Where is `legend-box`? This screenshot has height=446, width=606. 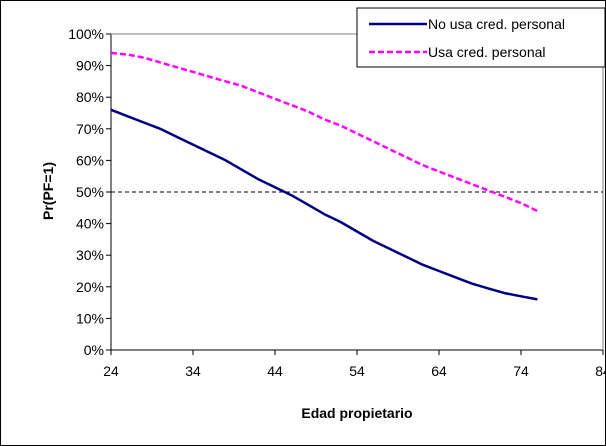
legend-box is located at coordinates (481, 37).